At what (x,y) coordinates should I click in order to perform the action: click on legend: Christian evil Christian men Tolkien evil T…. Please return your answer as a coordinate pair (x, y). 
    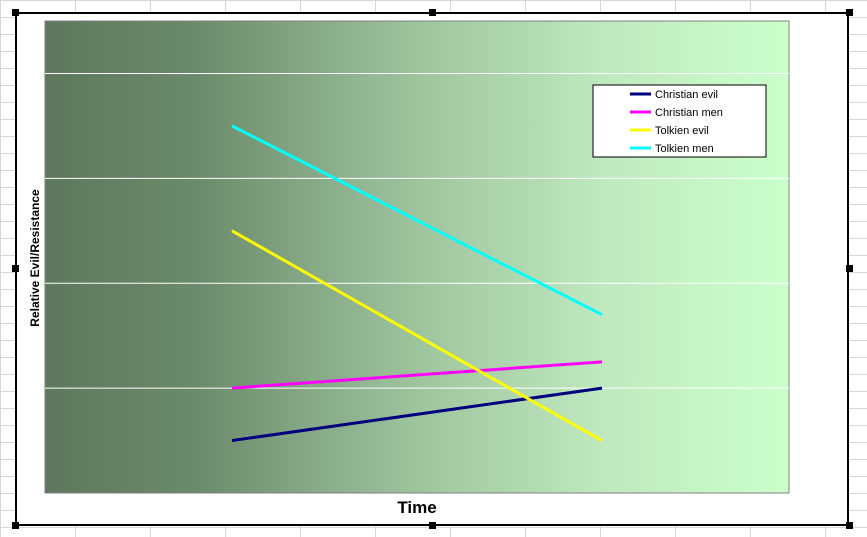
    Looking at the image, I should click on (679, 121).